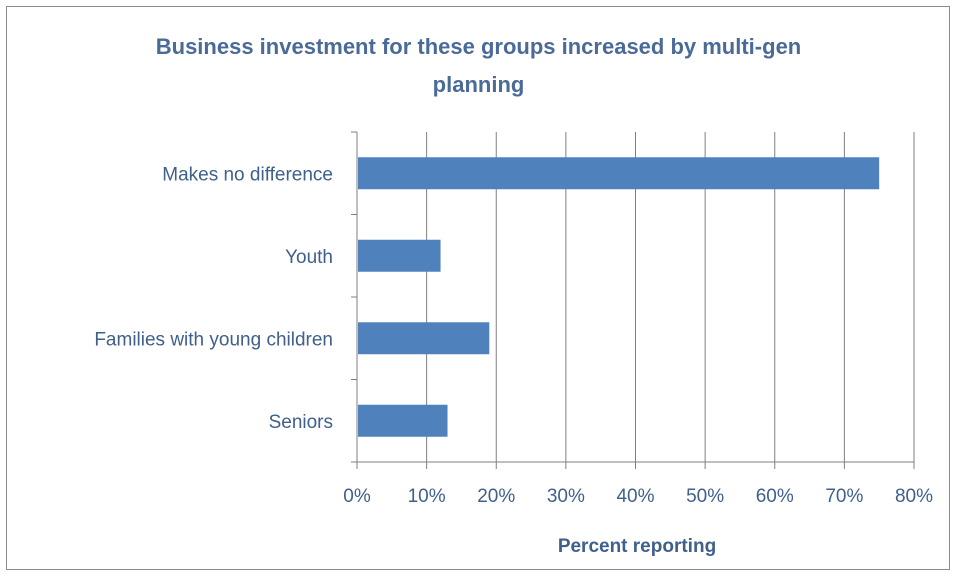  What do you see at coordinates (247, 174) in the screenshot?
I see `category-label: Makes no difference` at bounding box center [247, 174].